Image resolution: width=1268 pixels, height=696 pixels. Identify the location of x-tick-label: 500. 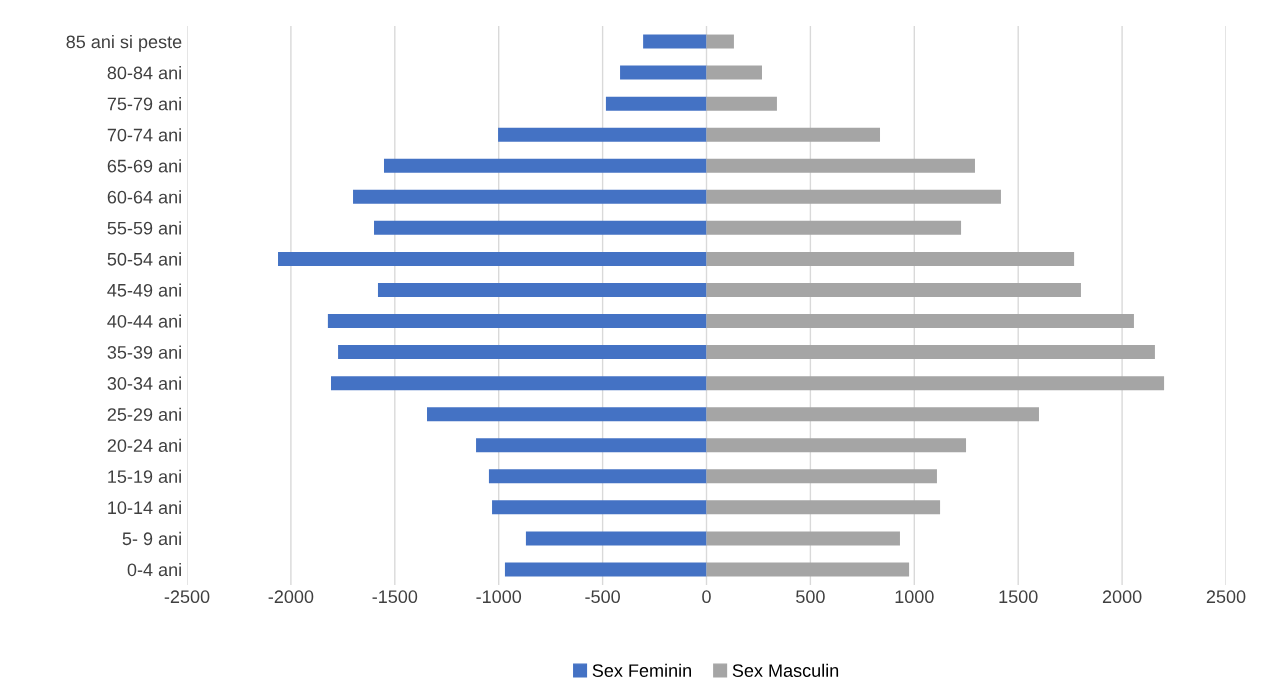
(810, 597).